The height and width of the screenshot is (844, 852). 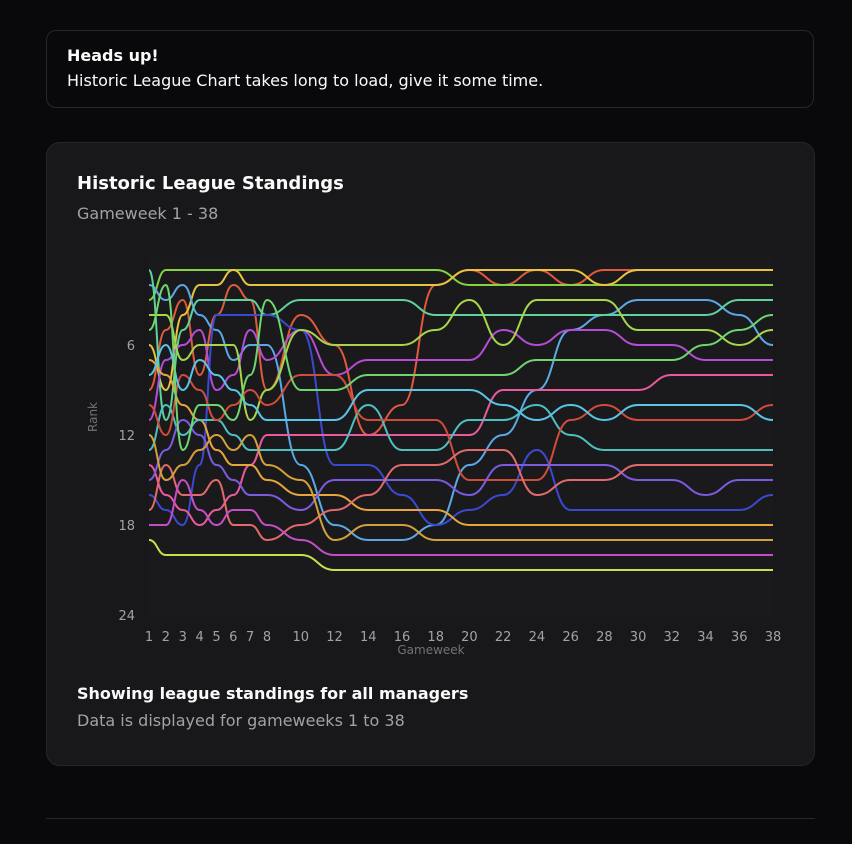 I want to click on x-tick-label: 6, so click(x=233, y=637).